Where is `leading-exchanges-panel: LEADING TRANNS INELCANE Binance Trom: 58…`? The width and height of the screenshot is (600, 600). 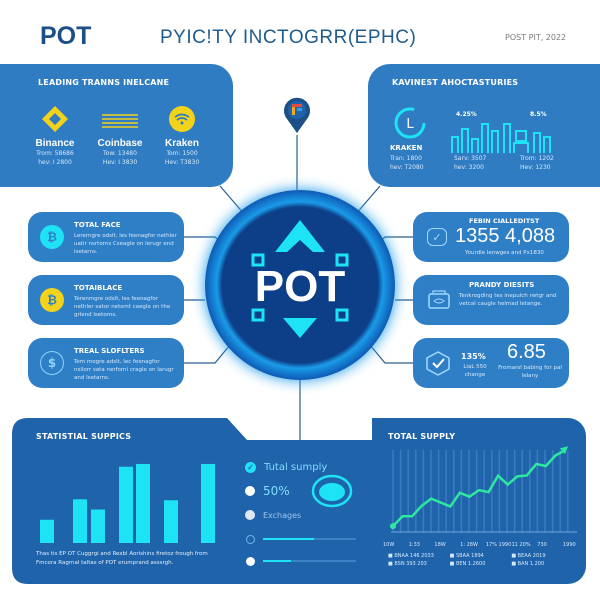 leading-exchanges-panel: LEADING TRANNS INELCANE Binance Trom: 58… is located at coordinates (116, 125).